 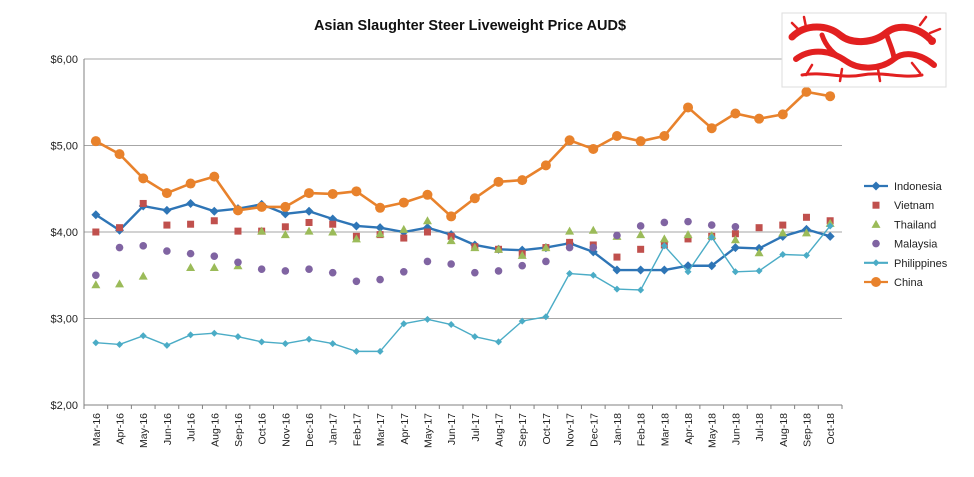 I want to click on x-tick-label: Sep-17, so click(x=523, y=430).